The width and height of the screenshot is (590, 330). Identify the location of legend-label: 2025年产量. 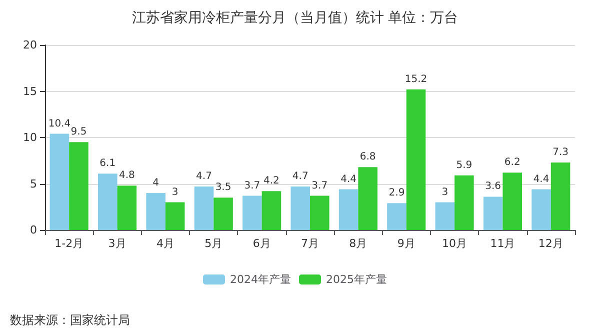
(356, 279).